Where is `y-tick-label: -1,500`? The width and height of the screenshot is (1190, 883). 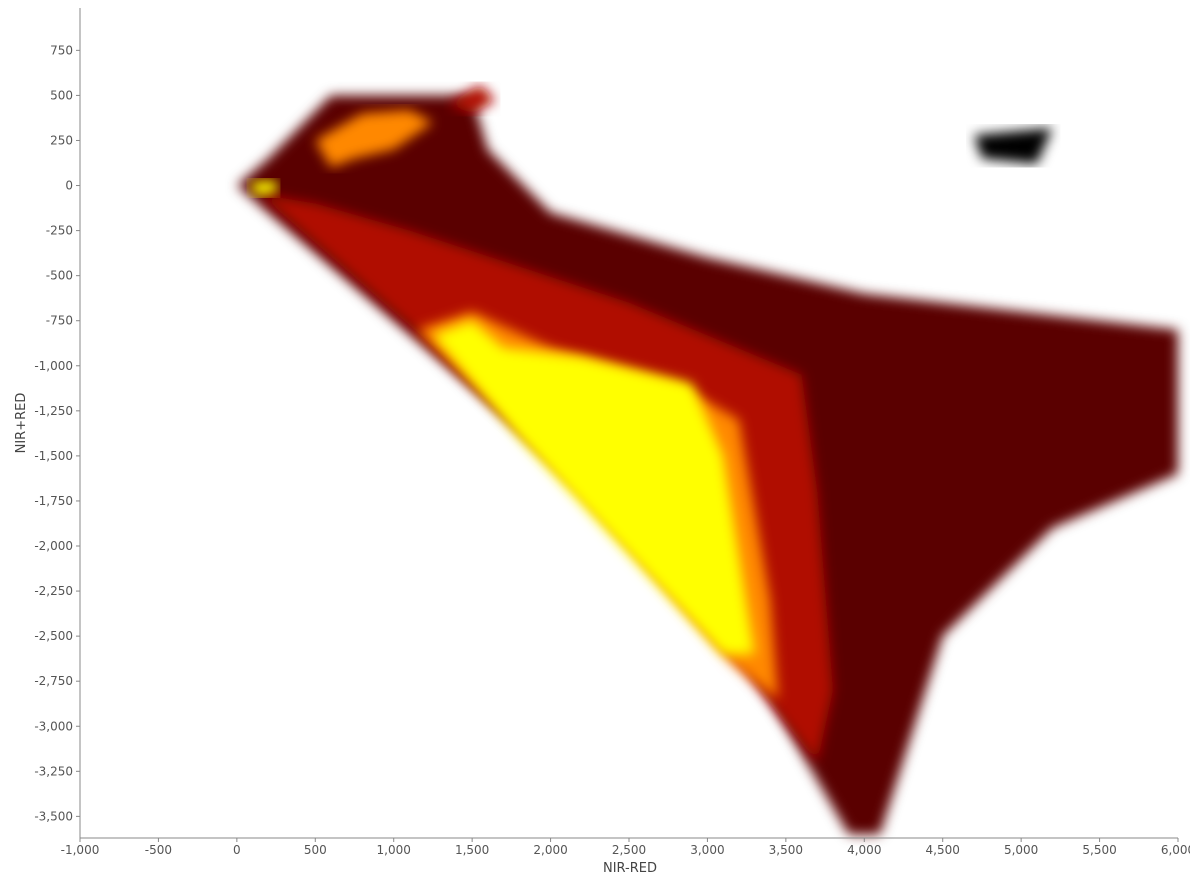 y-tick-label: -1,500 is located at coordinates (53, 456).